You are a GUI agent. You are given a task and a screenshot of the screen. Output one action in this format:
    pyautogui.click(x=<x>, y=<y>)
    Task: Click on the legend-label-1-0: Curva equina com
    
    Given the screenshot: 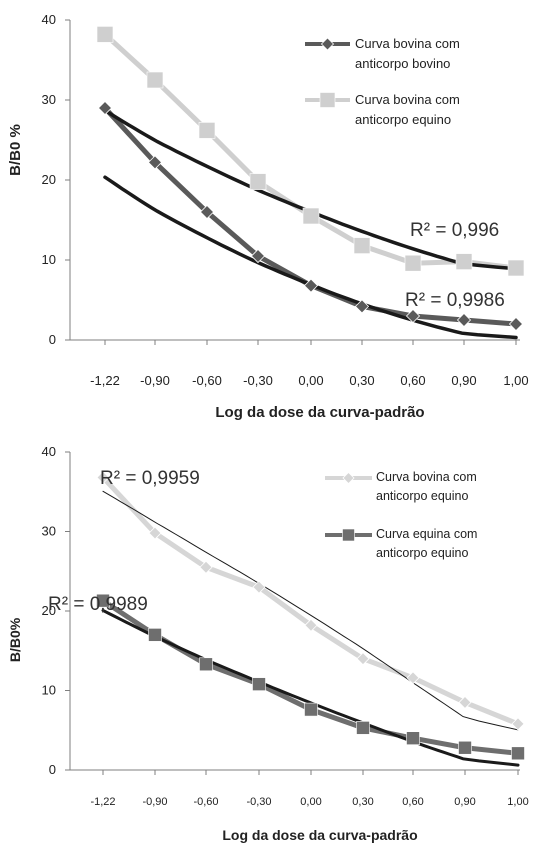 What is the action you would take?
    pyautogui.click(x=426, y=534)
    